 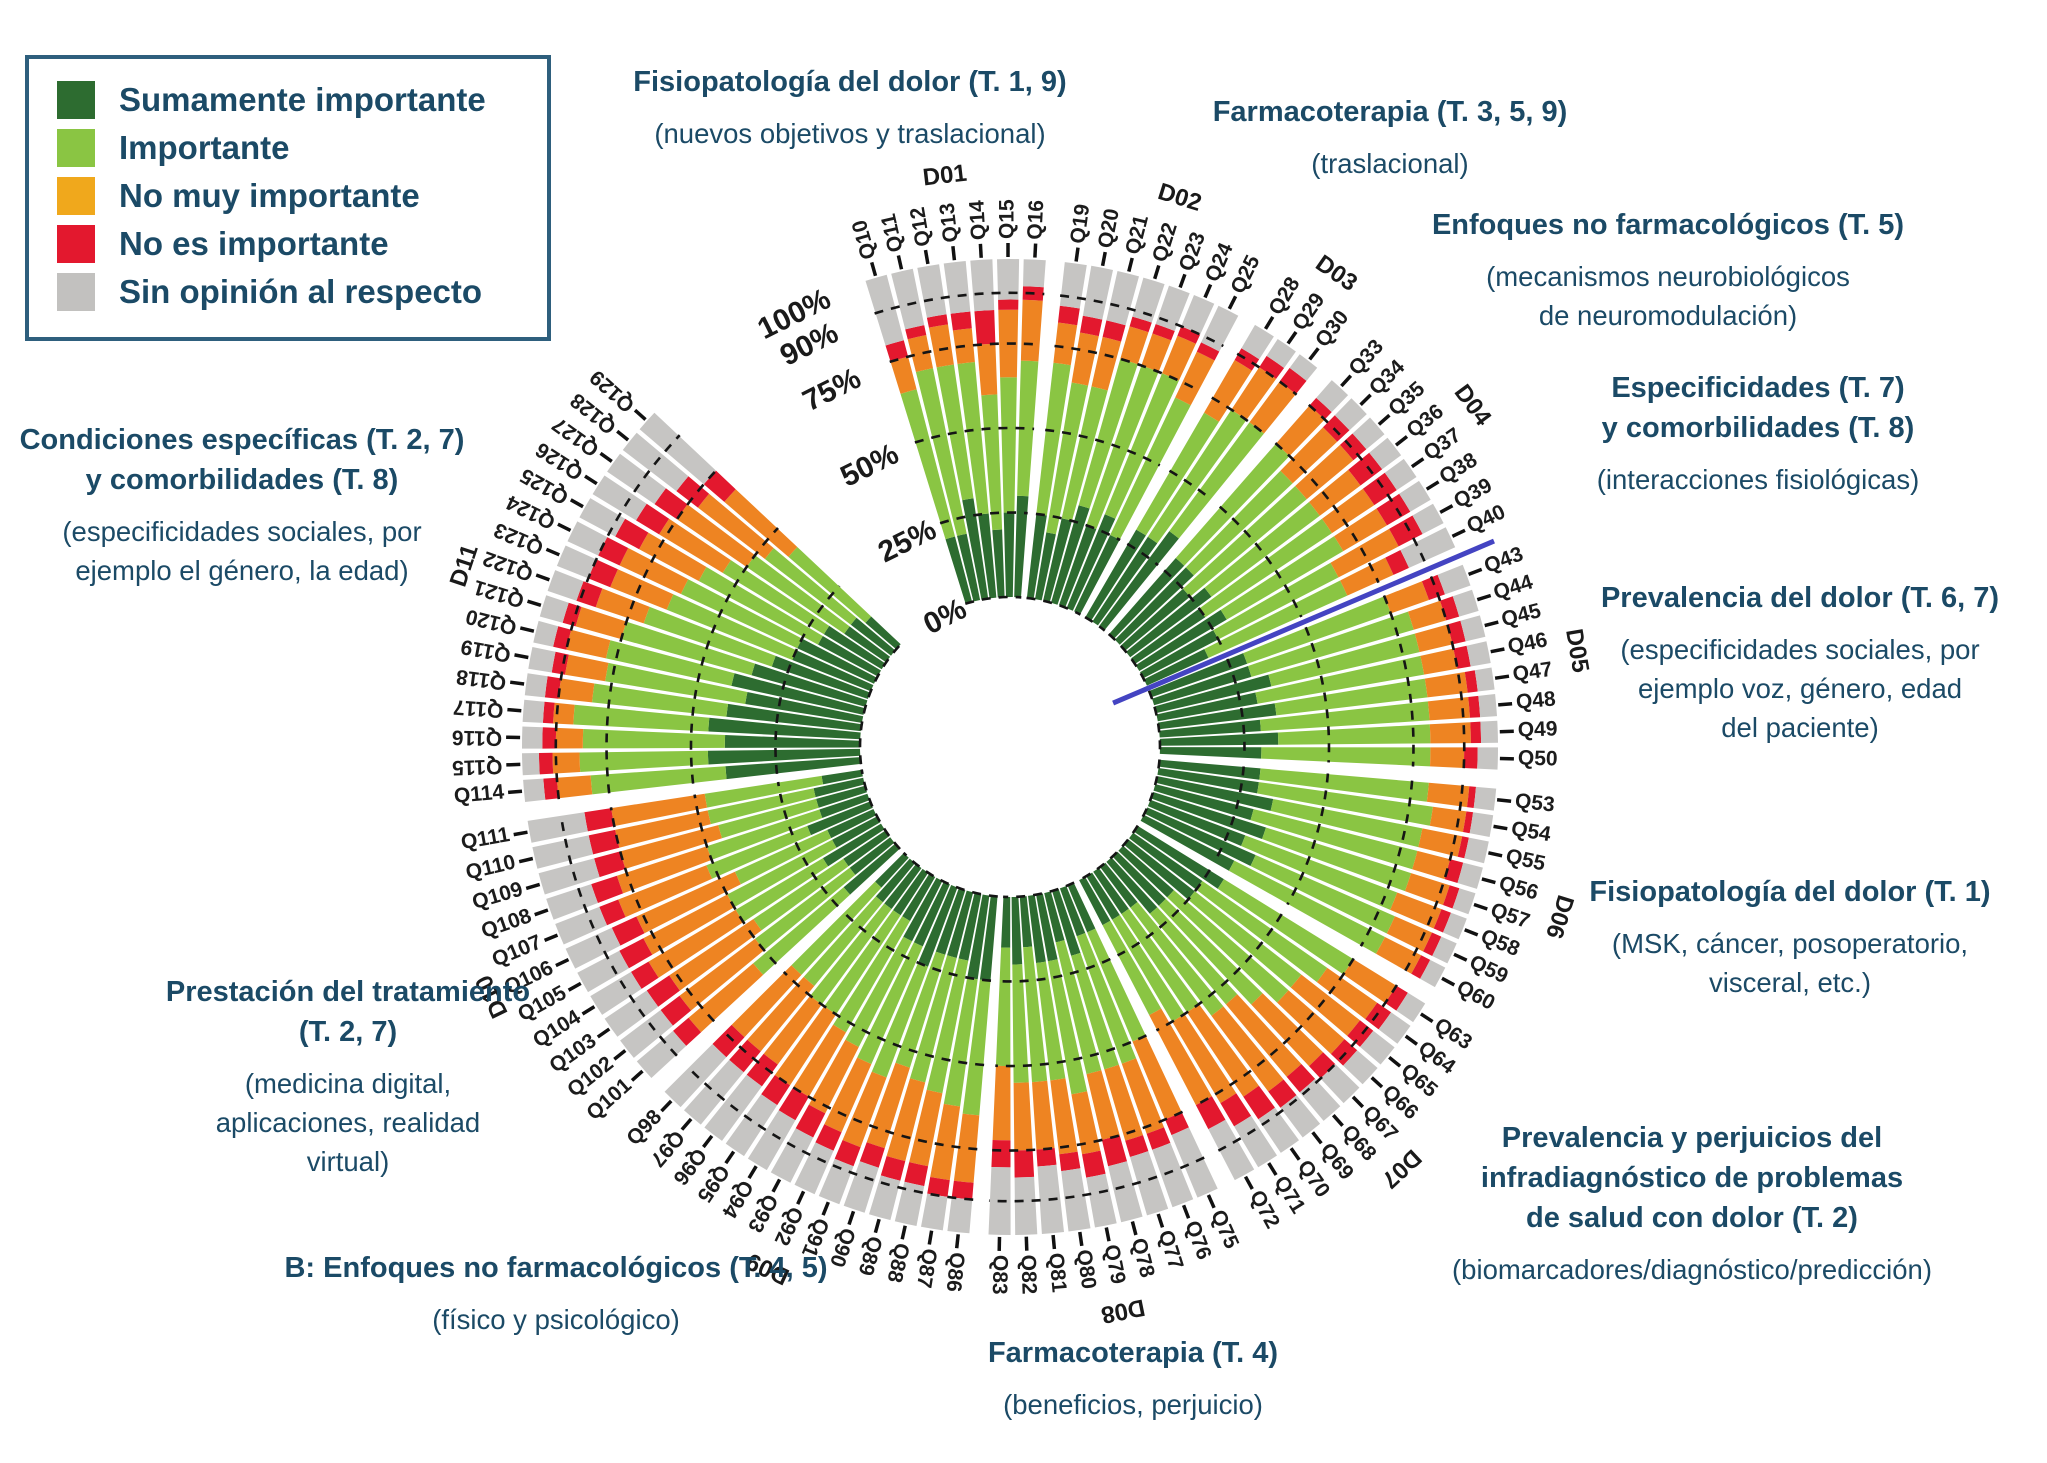 What do you see at coordinates (1313, 853) in the screenshot?
I see `question-bar-Q57` at bounding box center [1313, 853].